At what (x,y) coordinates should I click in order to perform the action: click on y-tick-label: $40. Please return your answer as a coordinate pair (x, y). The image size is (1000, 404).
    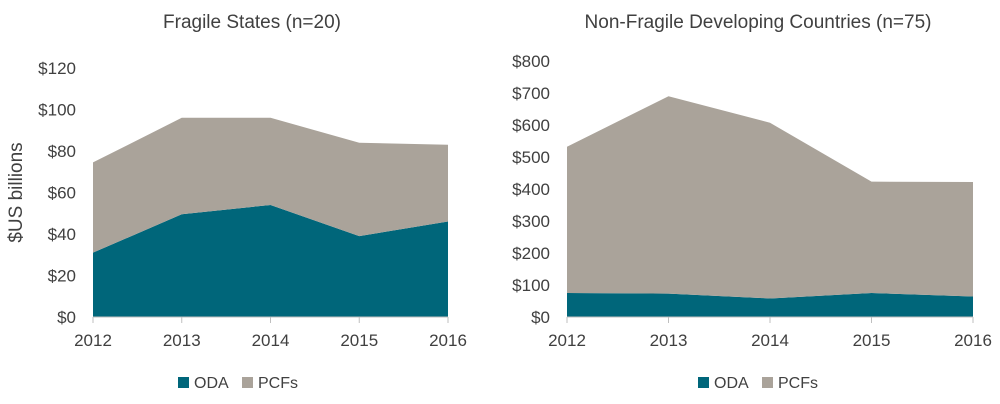
    Looking at the image, I should click on (62, 234).